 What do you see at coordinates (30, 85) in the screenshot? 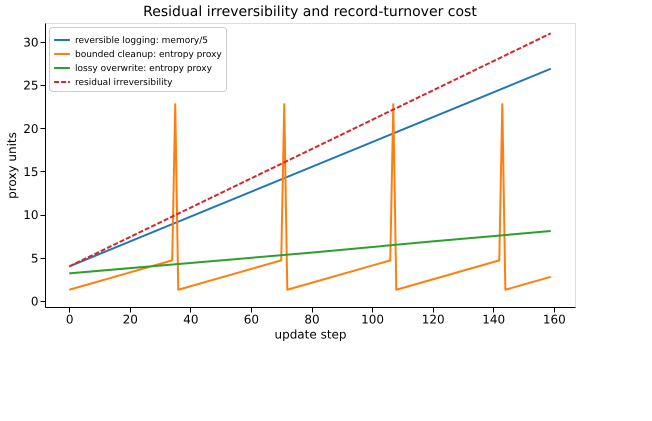
I see `y-tick-label: 25` at bounding box center [30, 85].